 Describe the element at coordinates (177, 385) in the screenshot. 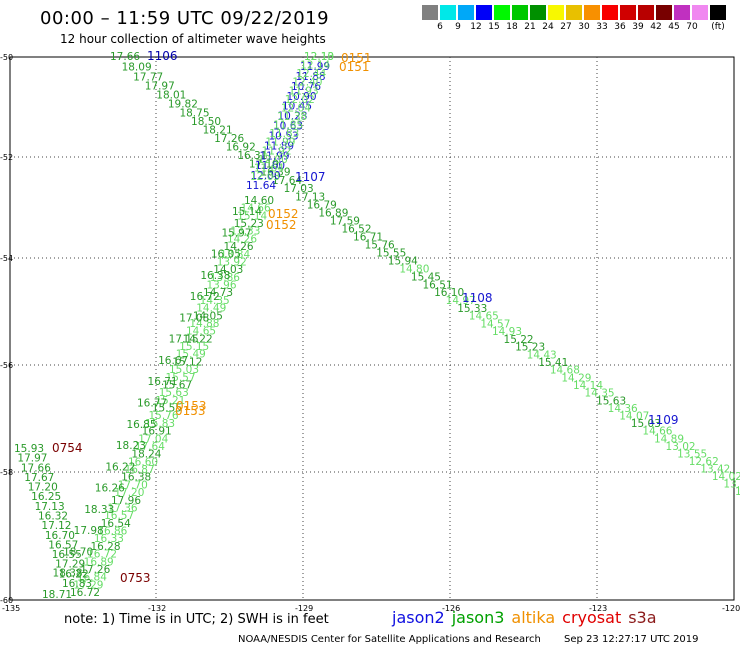

I see `wave-height-value: 15.67` at that location.